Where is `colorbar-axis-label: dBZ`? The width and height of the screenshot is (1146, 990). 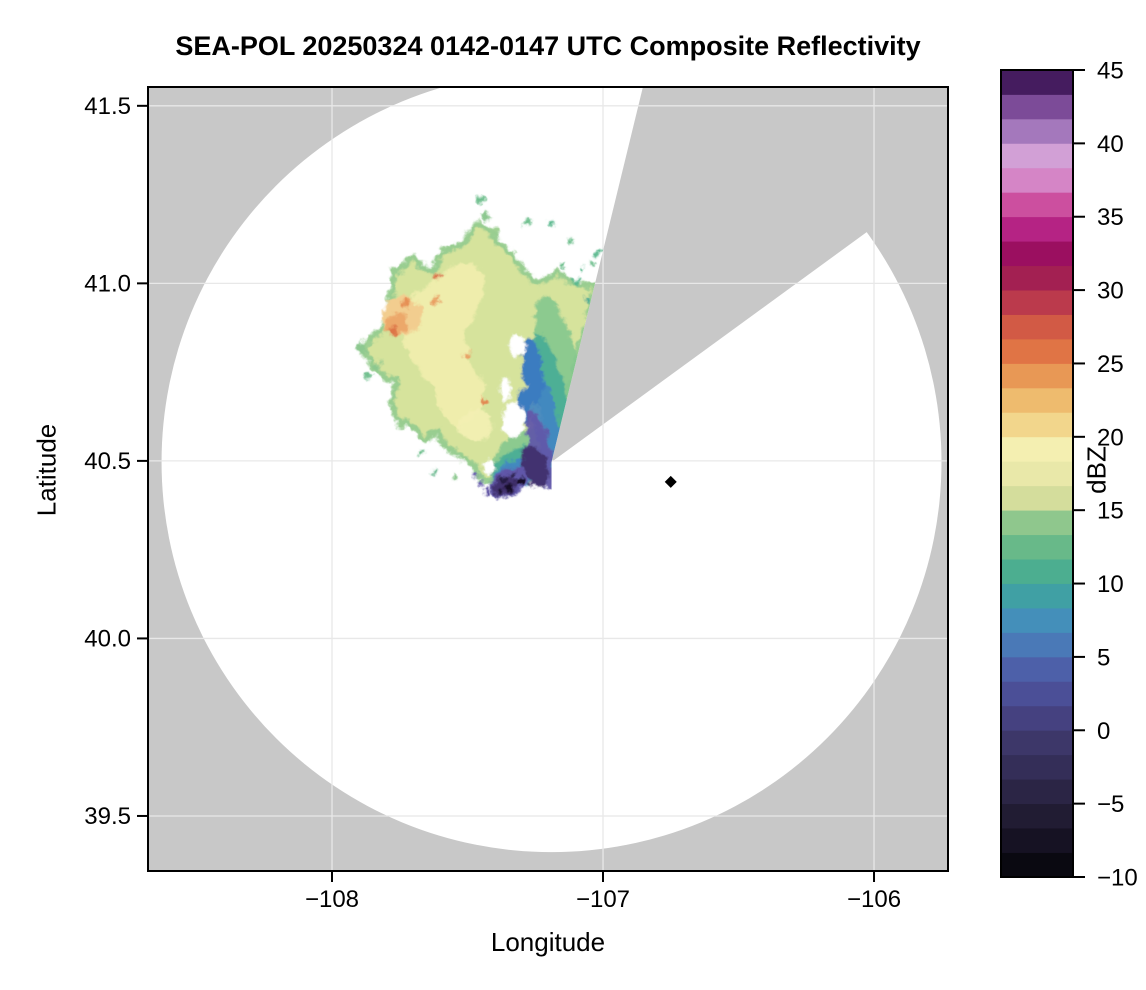 colorbar-axis-label: dBZ is located at coordinates (1096, 470).